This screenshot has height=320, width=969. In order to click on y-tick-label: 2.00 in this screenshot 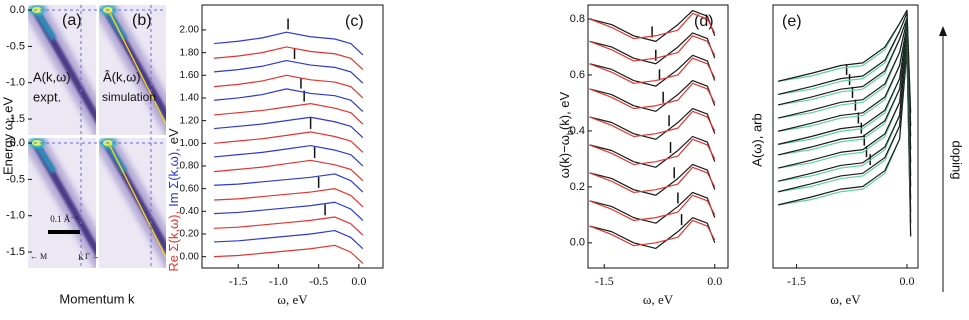, I will do `click(190, 30)`.